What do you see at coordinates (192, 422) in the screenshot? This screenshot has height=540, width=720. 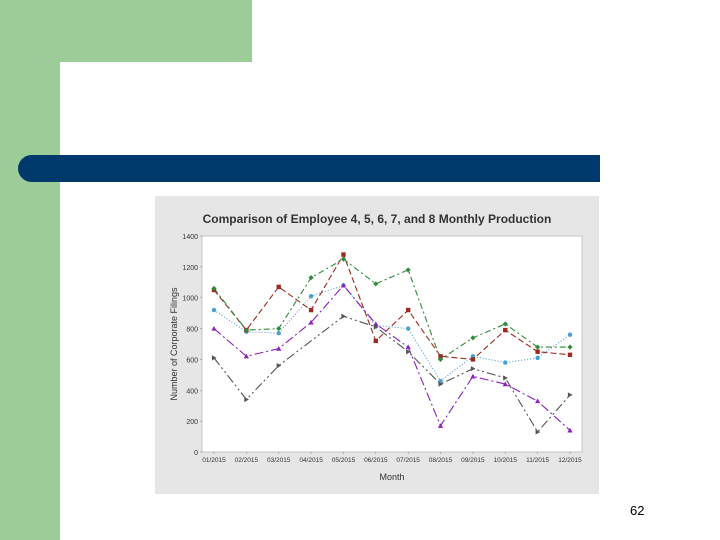 I see `y-tick-label: 200` at bounding box center [192, 422].